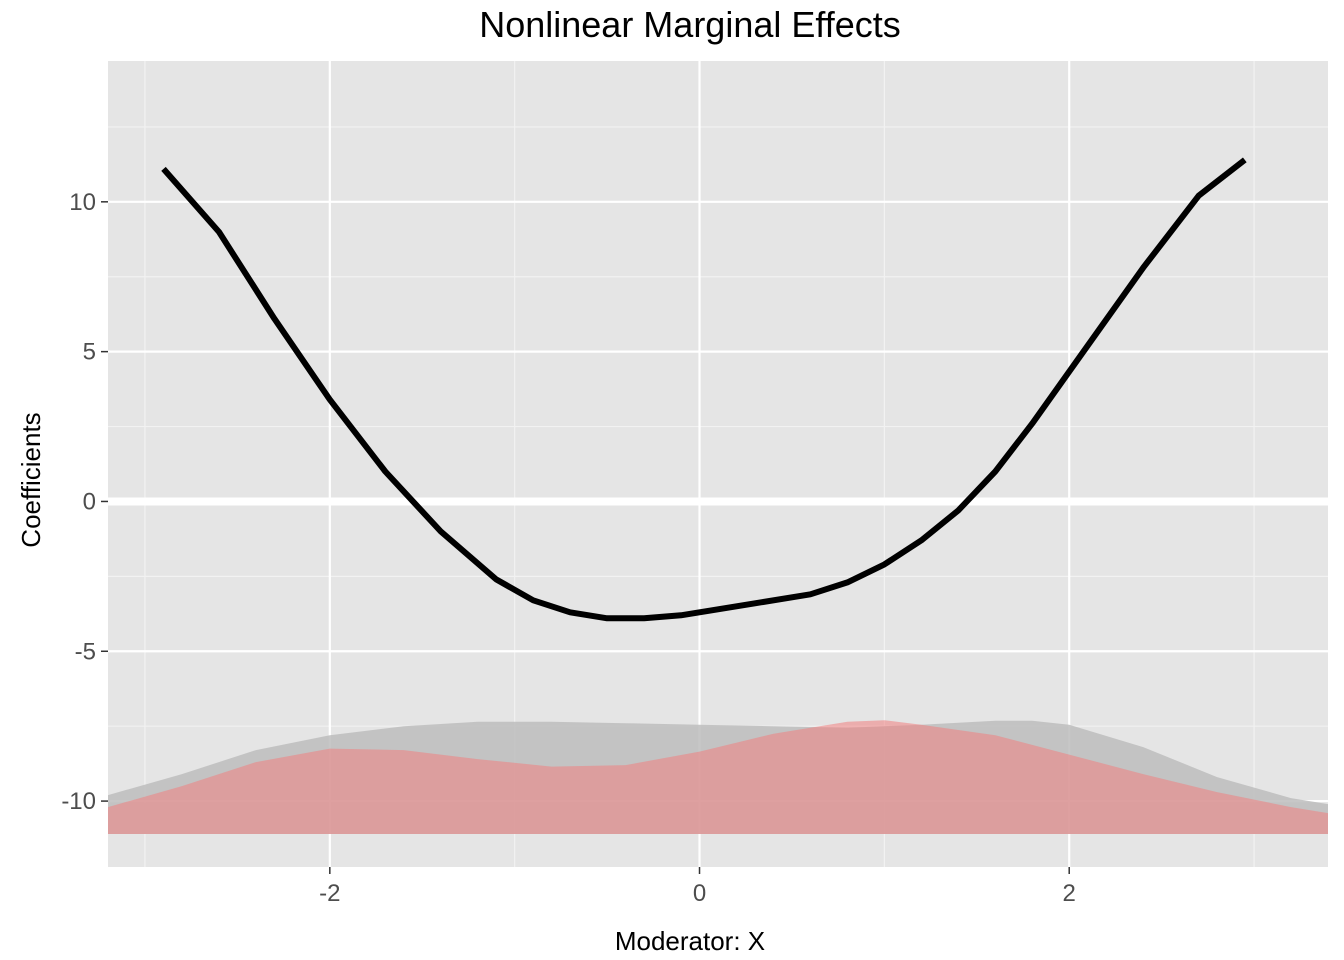 The height and width of the screenshot is (960, 1344). I want to click on y-tick-label: 10, so click(82, 202).